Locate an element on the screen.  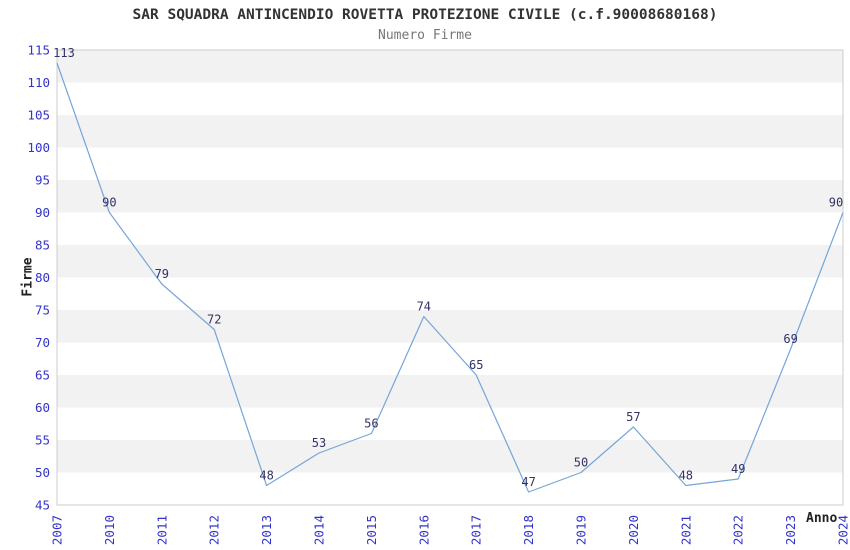
y-tick-label: 65 is located at coordinates (42, 375).